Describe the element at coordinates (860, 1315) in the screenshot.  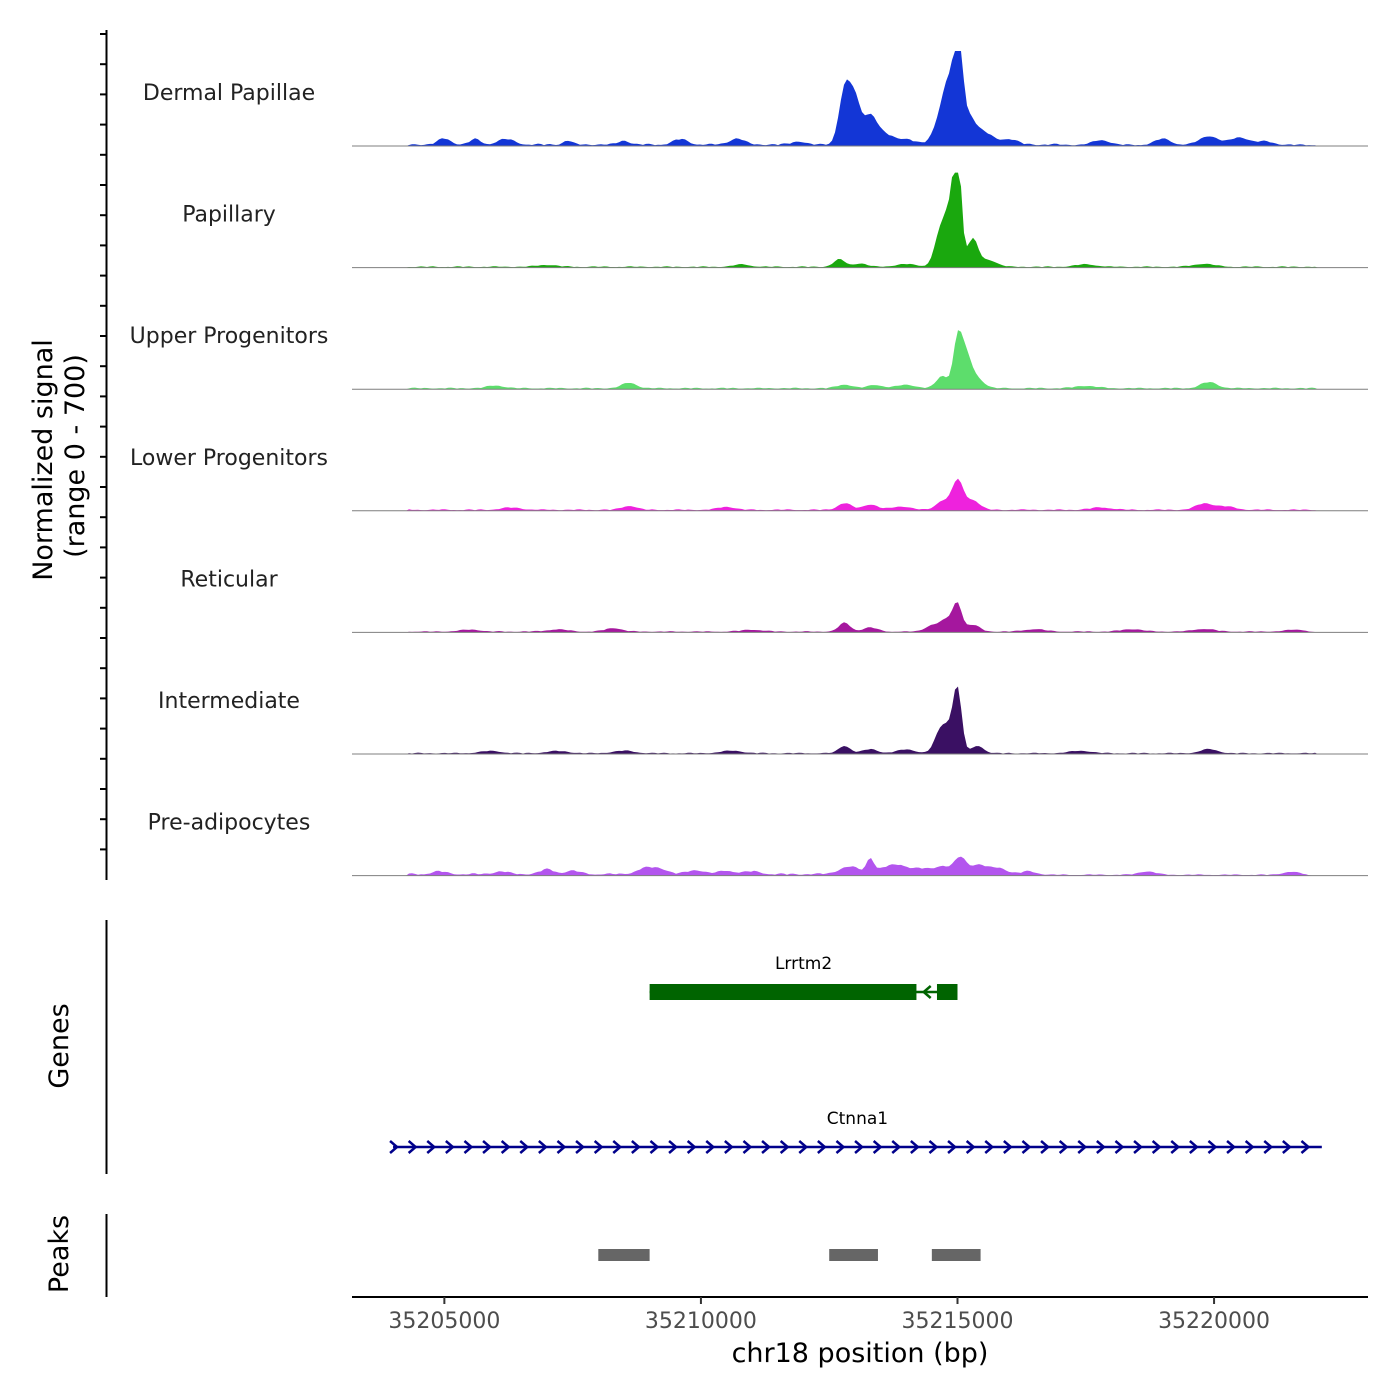
I see `x-axis: 35205000 35210000 35215000 35220000` at that location.